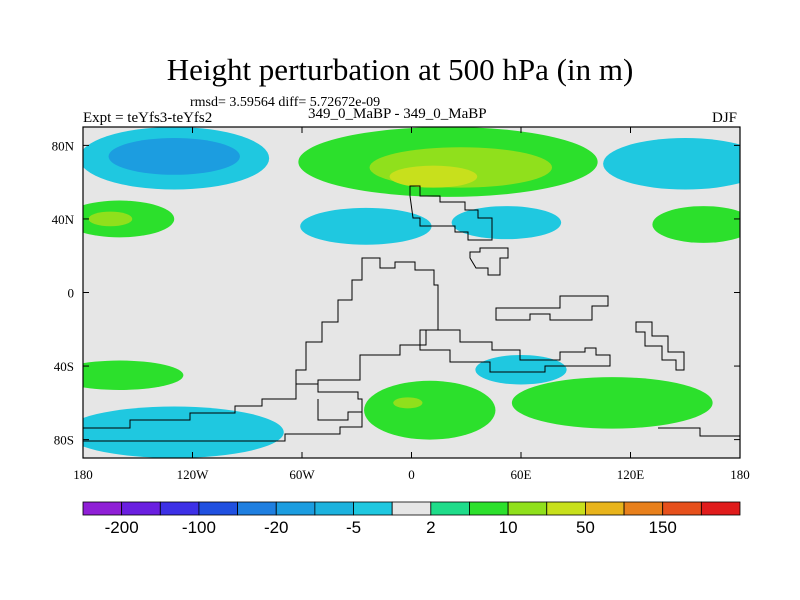 The height and width of the screenshot is (600, 800). Describe the element at coordinates (339, 410) in the screenshot. I see `coastline-ross` at that location.